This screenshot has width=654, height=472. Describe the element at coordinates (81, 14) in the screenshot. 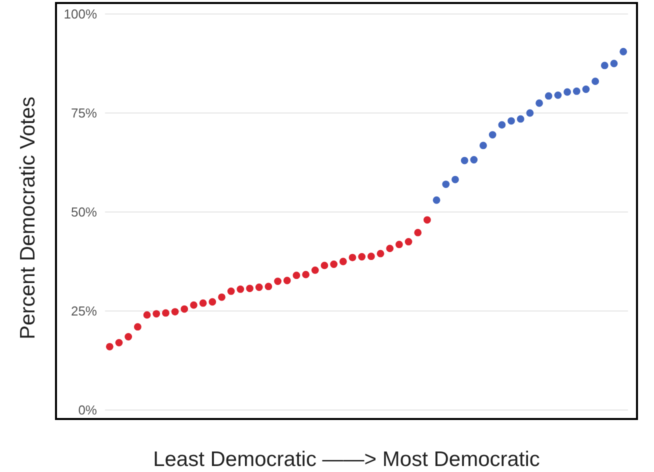

I see `y-tick-label: 100%` at that location.